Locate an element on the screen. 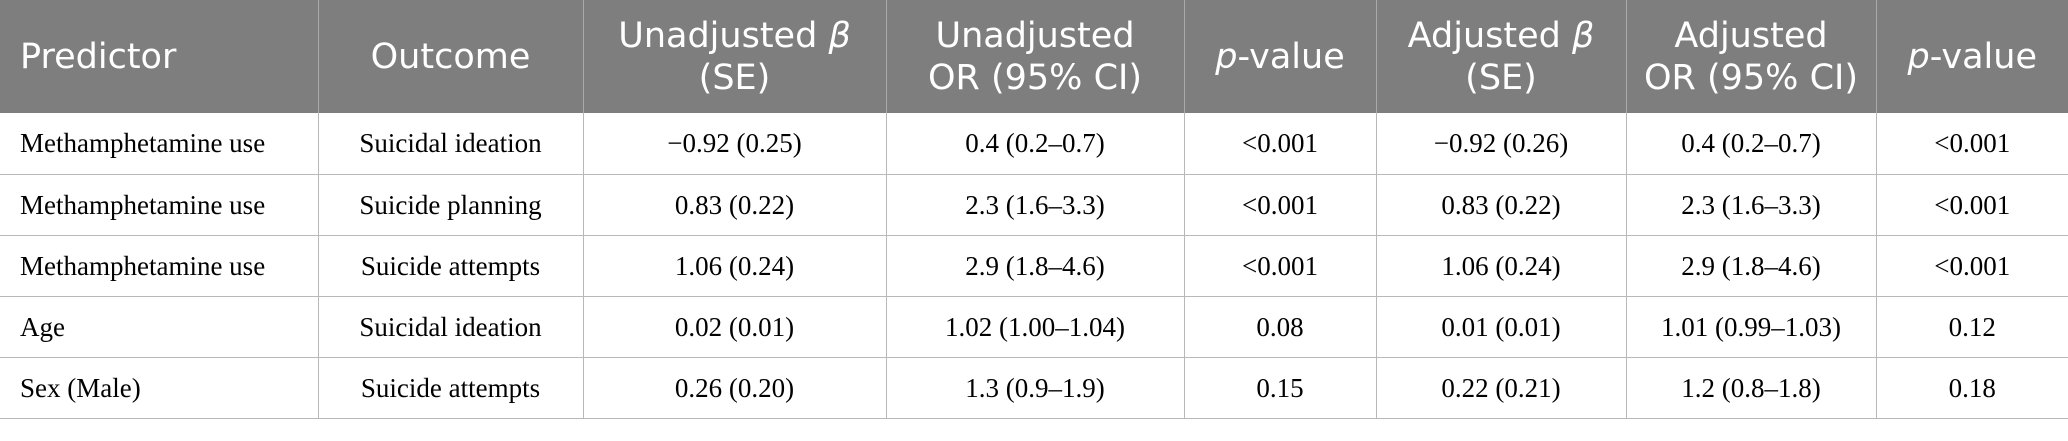  header-unadjusted-or: Unadjusted OR (95% CI) is located at coordinates (1035, 56).